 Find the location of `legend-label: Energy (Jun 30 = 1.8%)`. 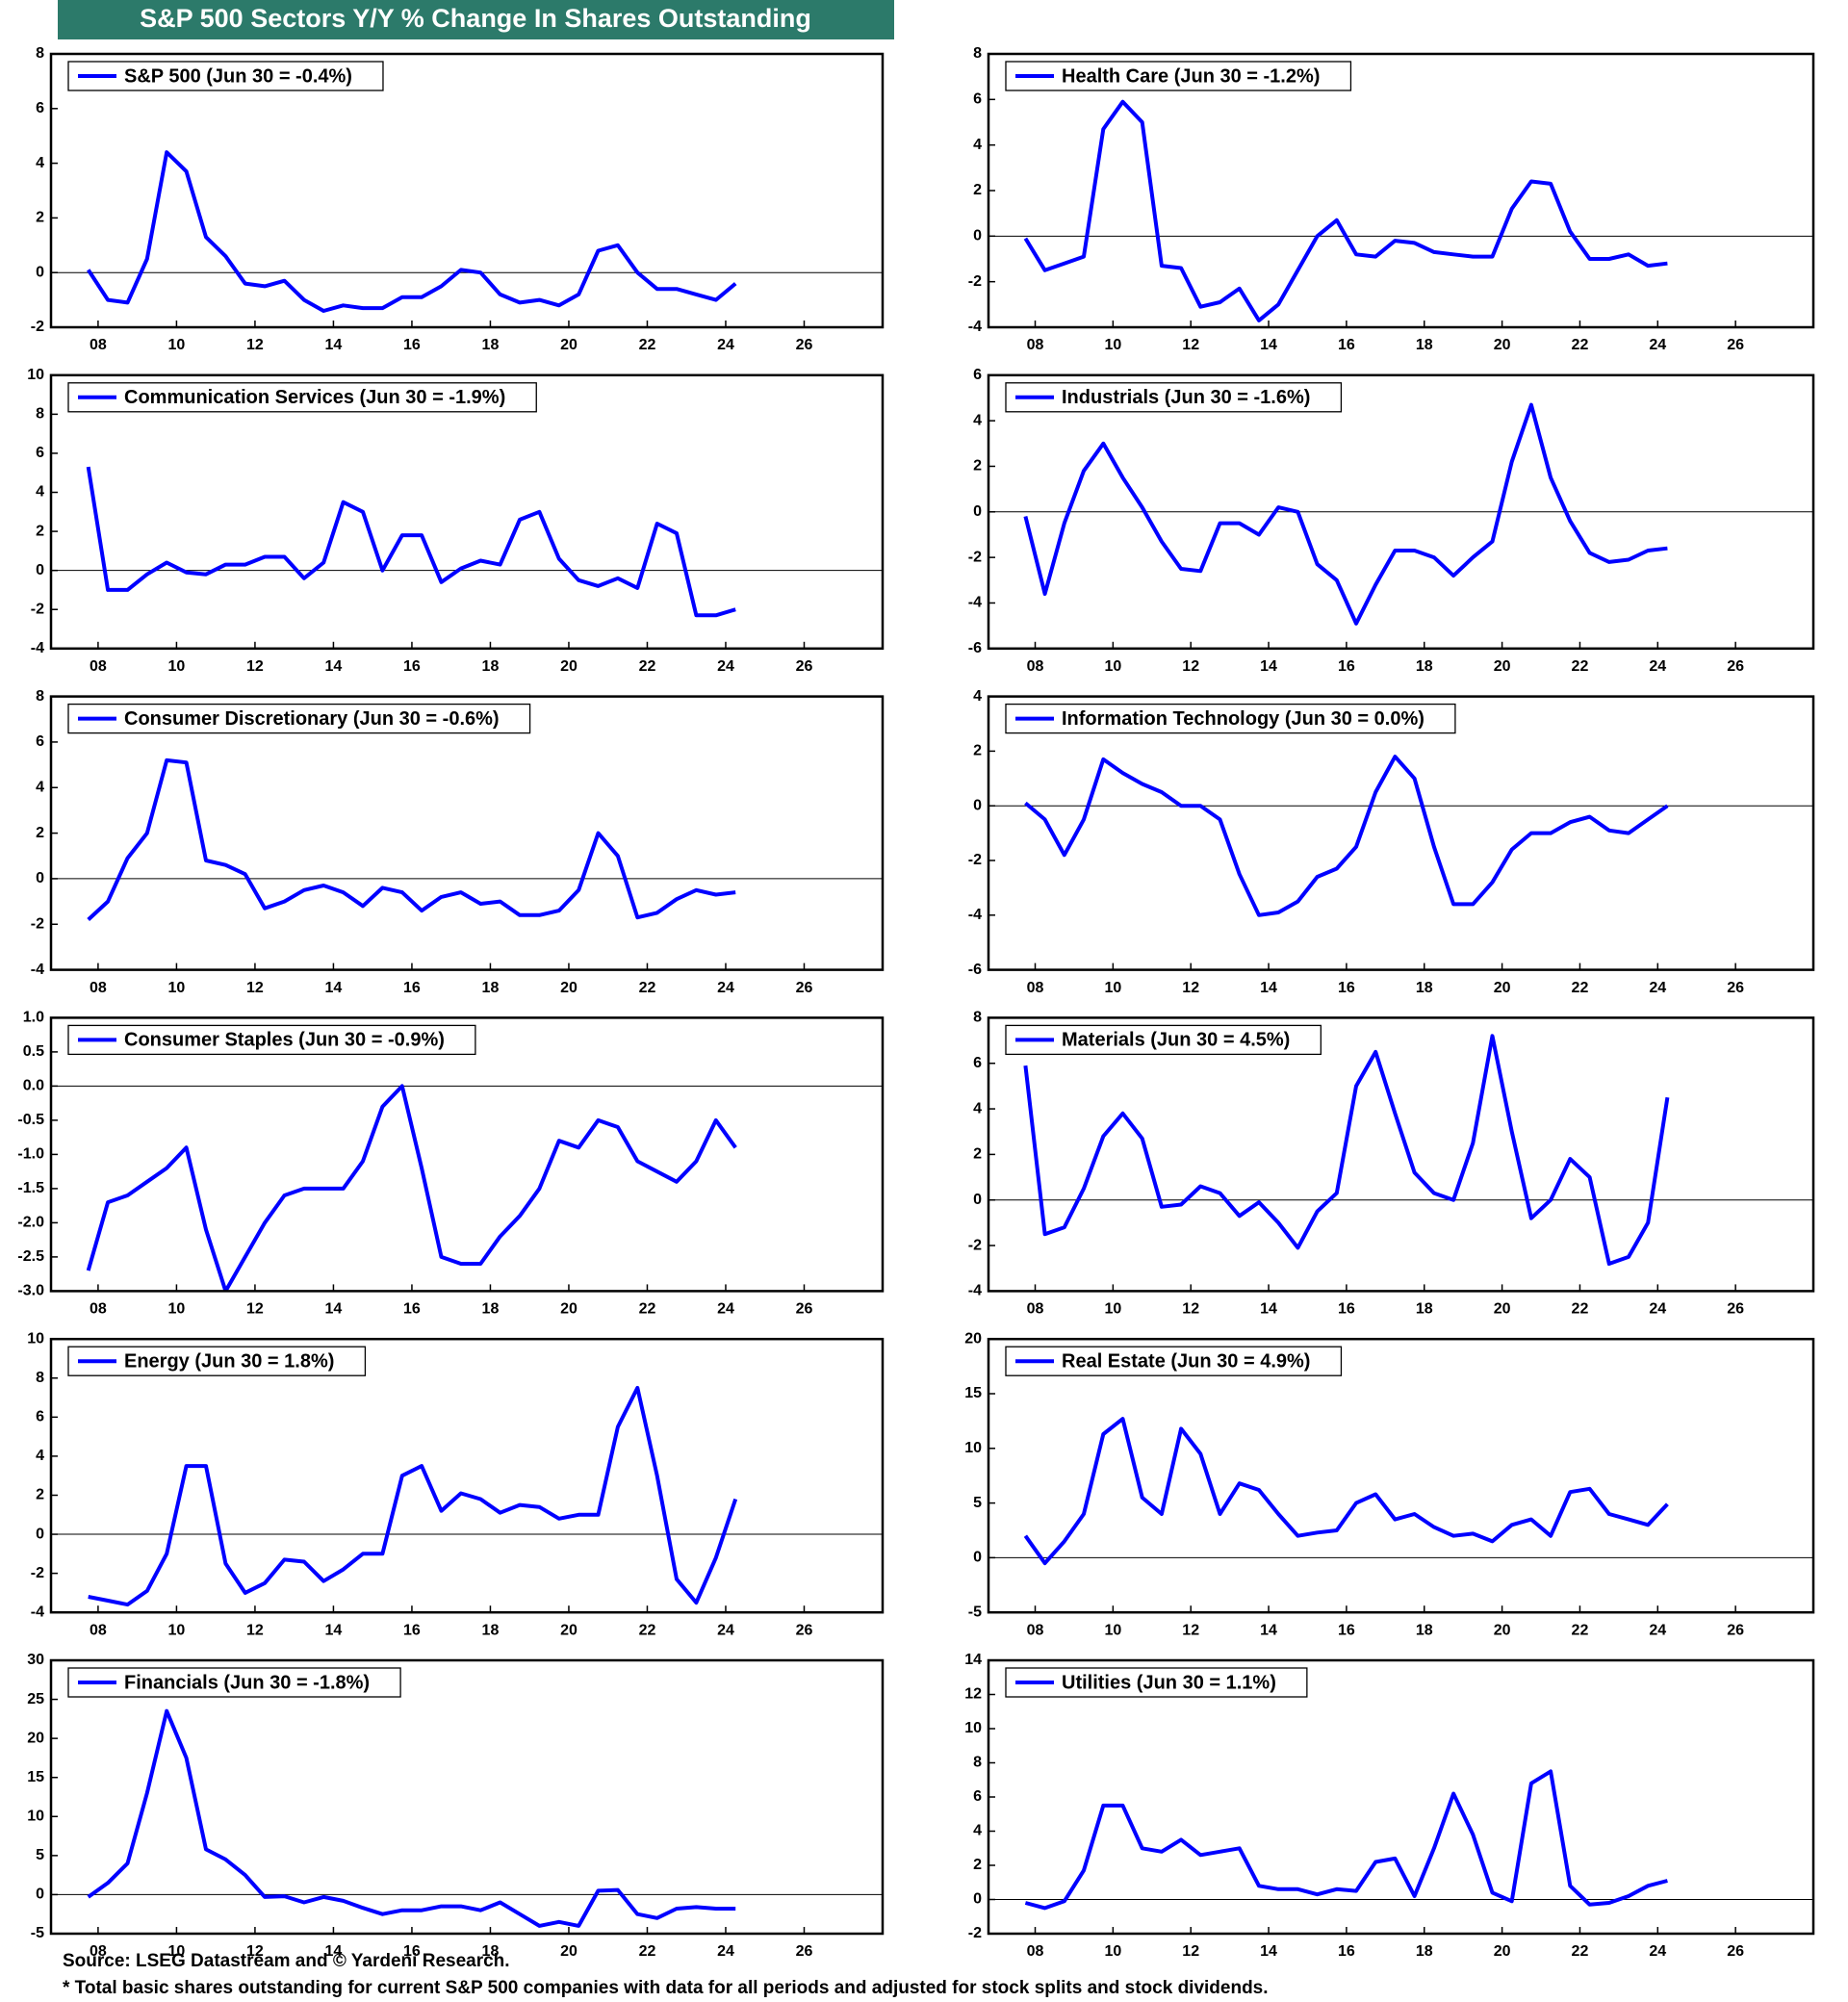

legend-label: Energy (Jun 30 = 1.8%) is located at coordinates (229, 1361).